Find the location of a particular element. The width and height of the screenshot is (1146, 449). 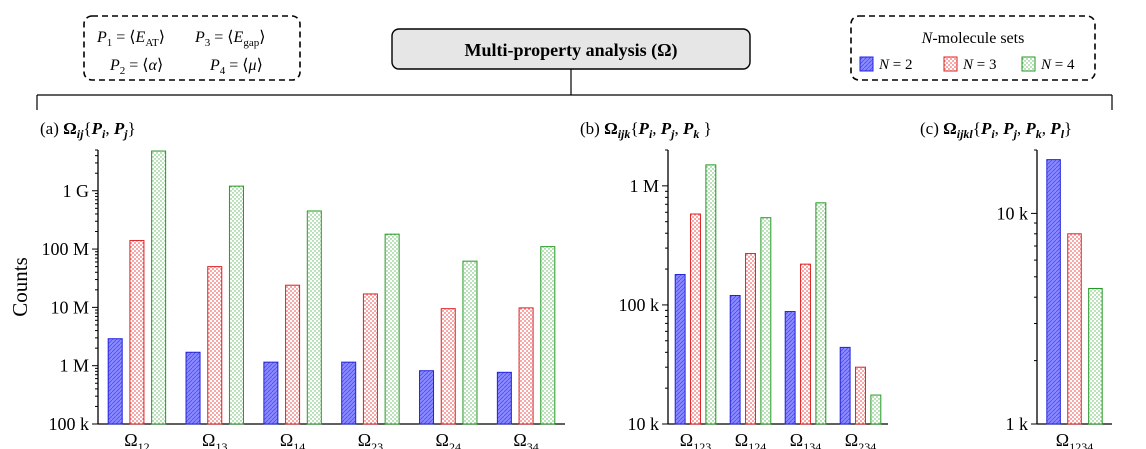

panel-a-tick-label: 1 M is located at coordinates (74, 366).